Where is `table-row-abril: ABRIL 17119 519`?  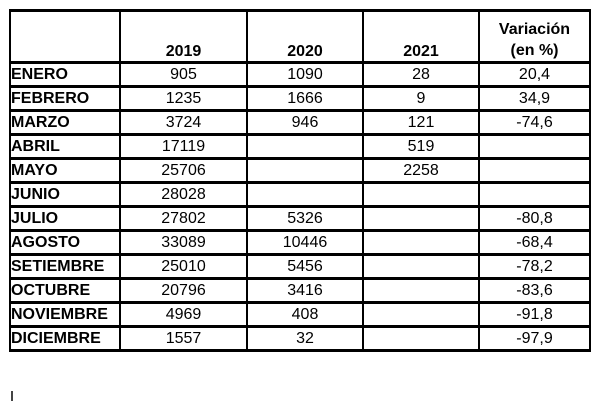
table-row-abril: ABRIL 17119 519 is located at coordinates (300, 146).